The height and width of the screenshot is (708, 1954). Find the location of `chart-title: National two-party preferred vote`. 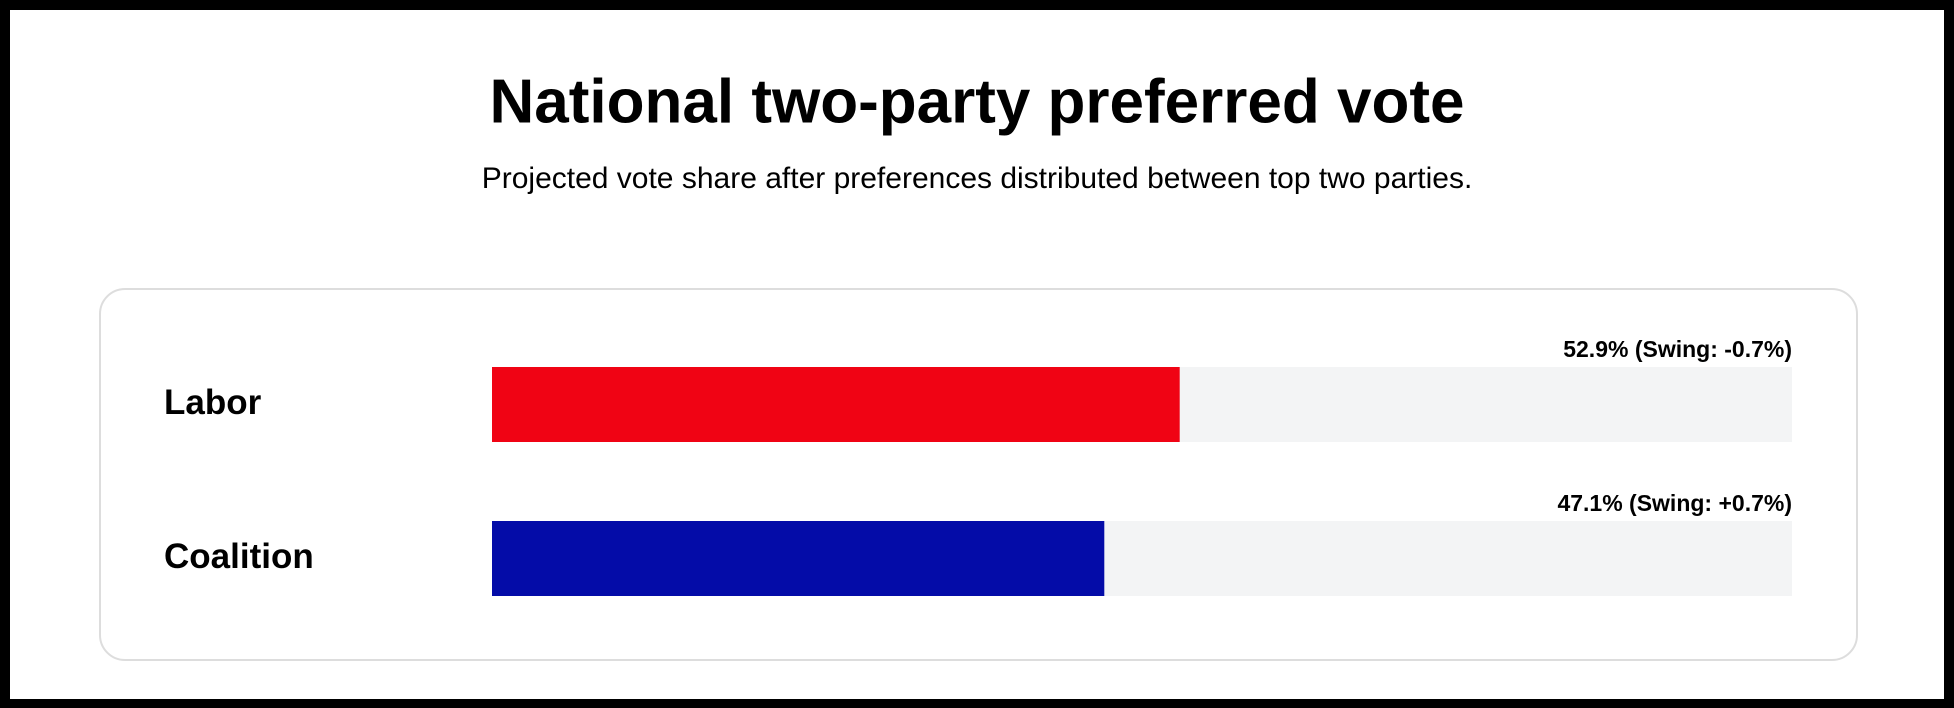

chart-title: National two-party preferred vote is located at coordinates (977, 101).